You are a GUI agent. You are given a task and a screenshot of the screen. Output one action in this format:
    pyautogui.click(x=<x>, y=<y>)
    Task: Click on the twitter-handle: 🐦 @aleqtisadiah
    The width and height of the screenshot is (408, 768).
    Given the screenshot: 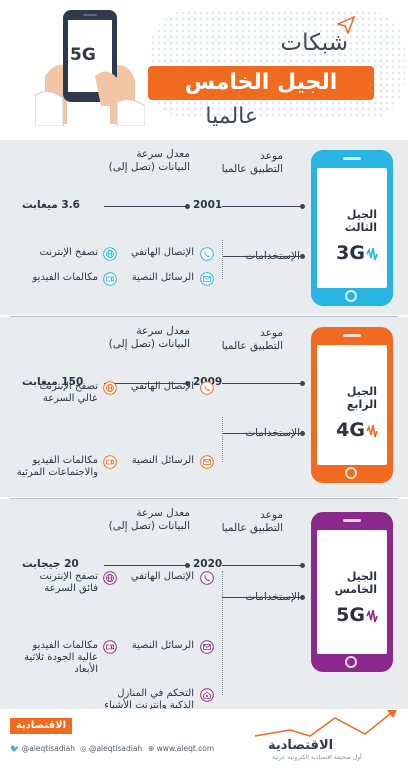 What is the action you would take?
    pyautogui.click(x=43, y=748)
    